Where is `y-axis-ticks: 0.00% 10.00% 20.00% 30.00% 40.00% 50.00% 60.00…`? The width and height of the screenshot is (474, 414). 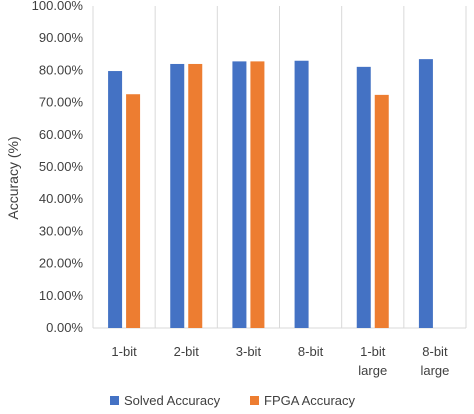 y-axis-ticks: 0.00% 10.00% 20.00% 30.00% 40.00% 50.00% 60.00… is located at coordinates (58, 167).